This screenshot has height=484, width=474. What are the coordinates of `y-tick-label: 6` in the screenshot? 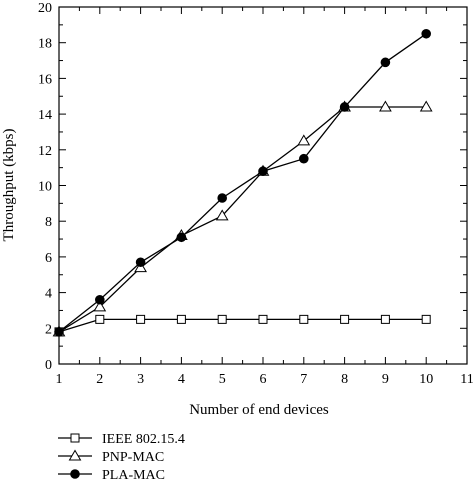 It's located at (48, 258).